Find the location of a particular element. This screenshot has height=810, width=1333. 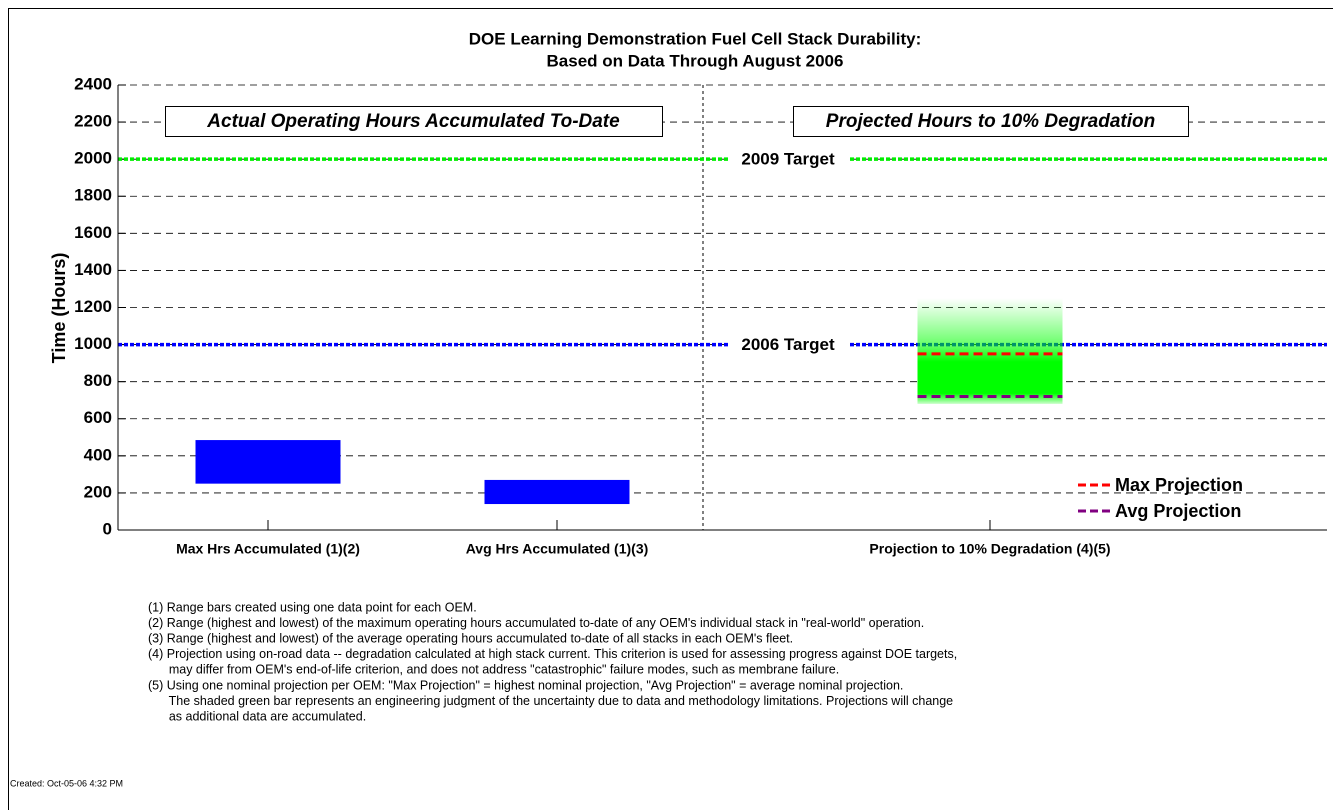

y-tick-label: 1800 is located at coordinates (93, 195).